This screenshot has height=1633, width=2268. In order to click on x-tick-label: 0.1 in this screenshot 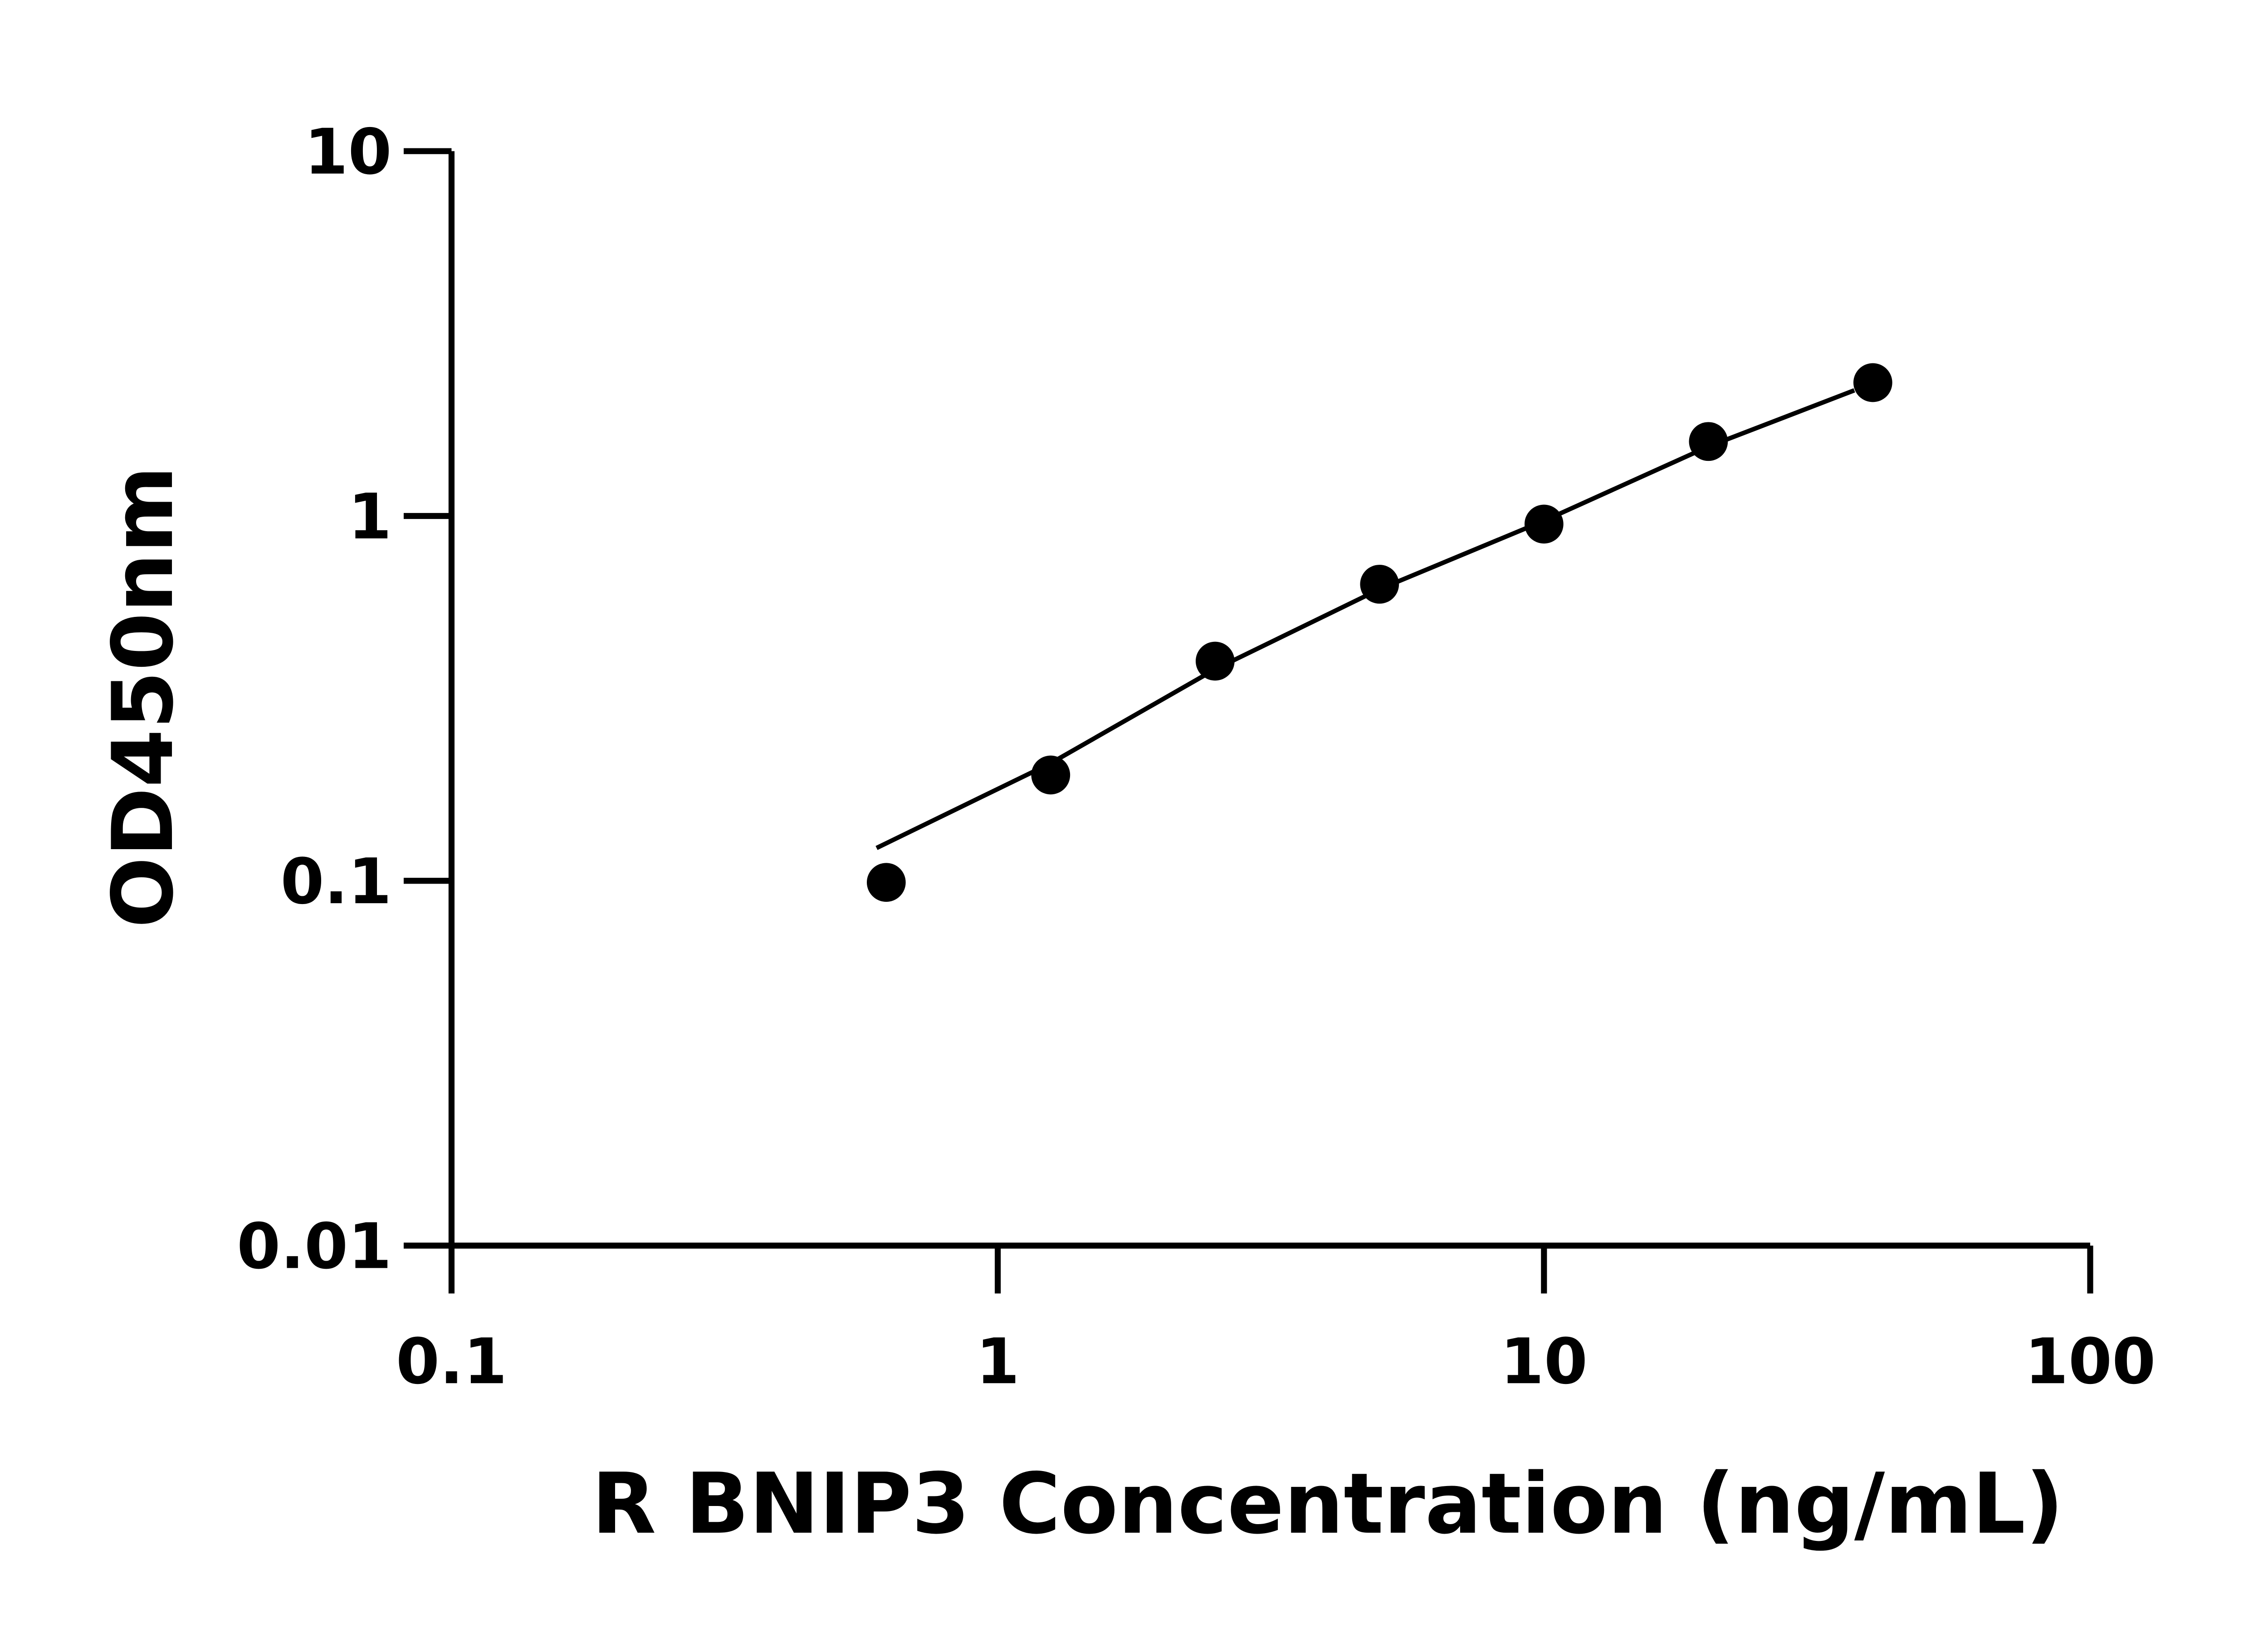, I will do `click(452, 1361)`.